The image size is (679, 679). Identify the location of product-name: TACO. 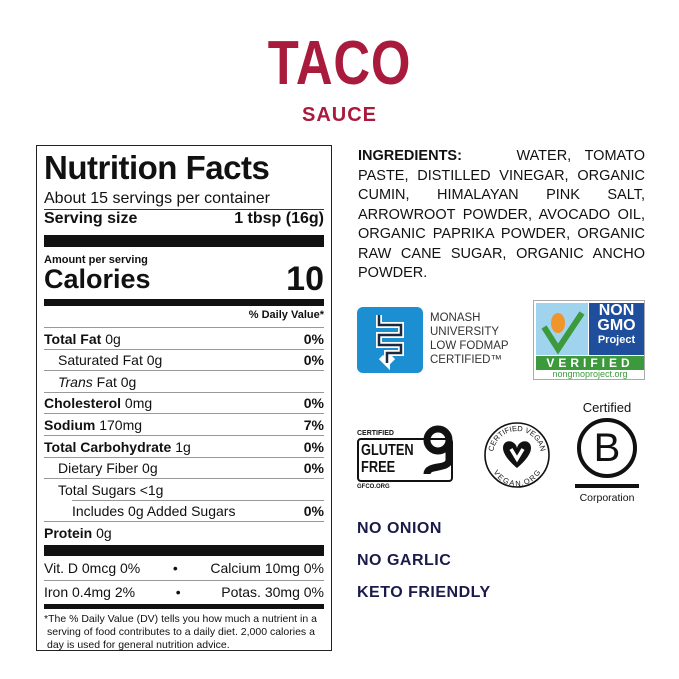
(339, 63).